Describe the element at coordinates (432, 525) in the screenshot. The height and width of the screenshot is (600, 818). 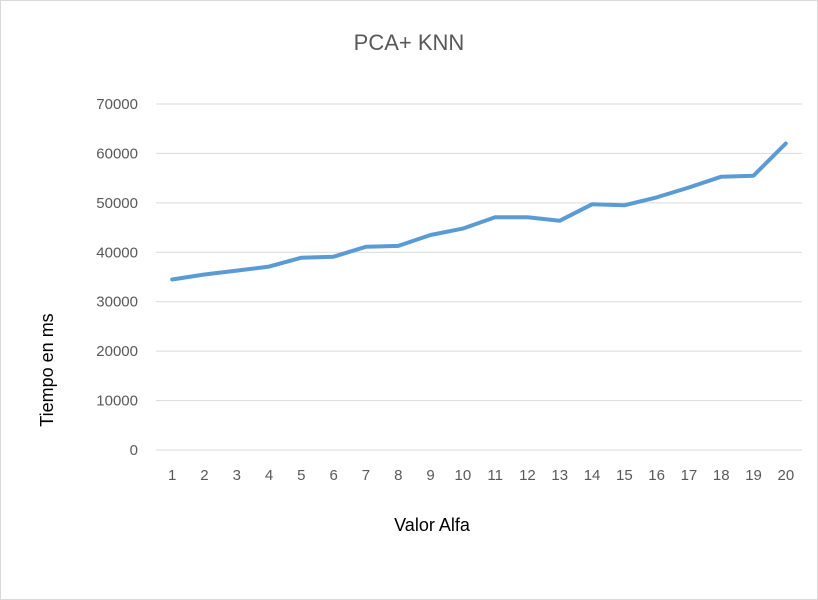
I see `x-axis-title: Valor Alfa` at that location.